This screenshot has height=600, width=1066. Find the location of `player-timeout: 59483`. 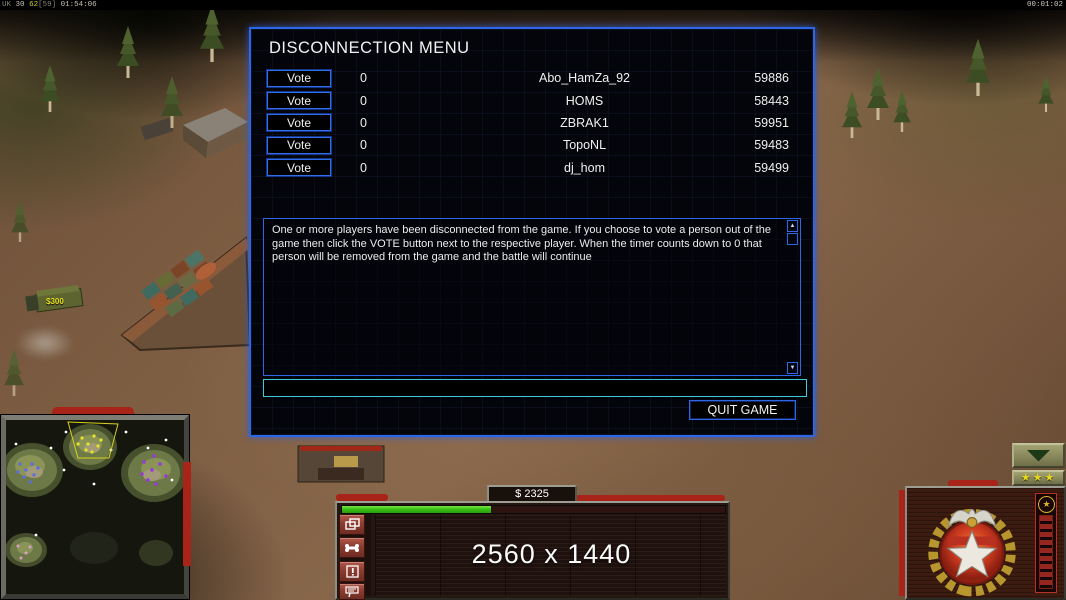

player-timeout: 59483 is located at coordinates (771, 145).